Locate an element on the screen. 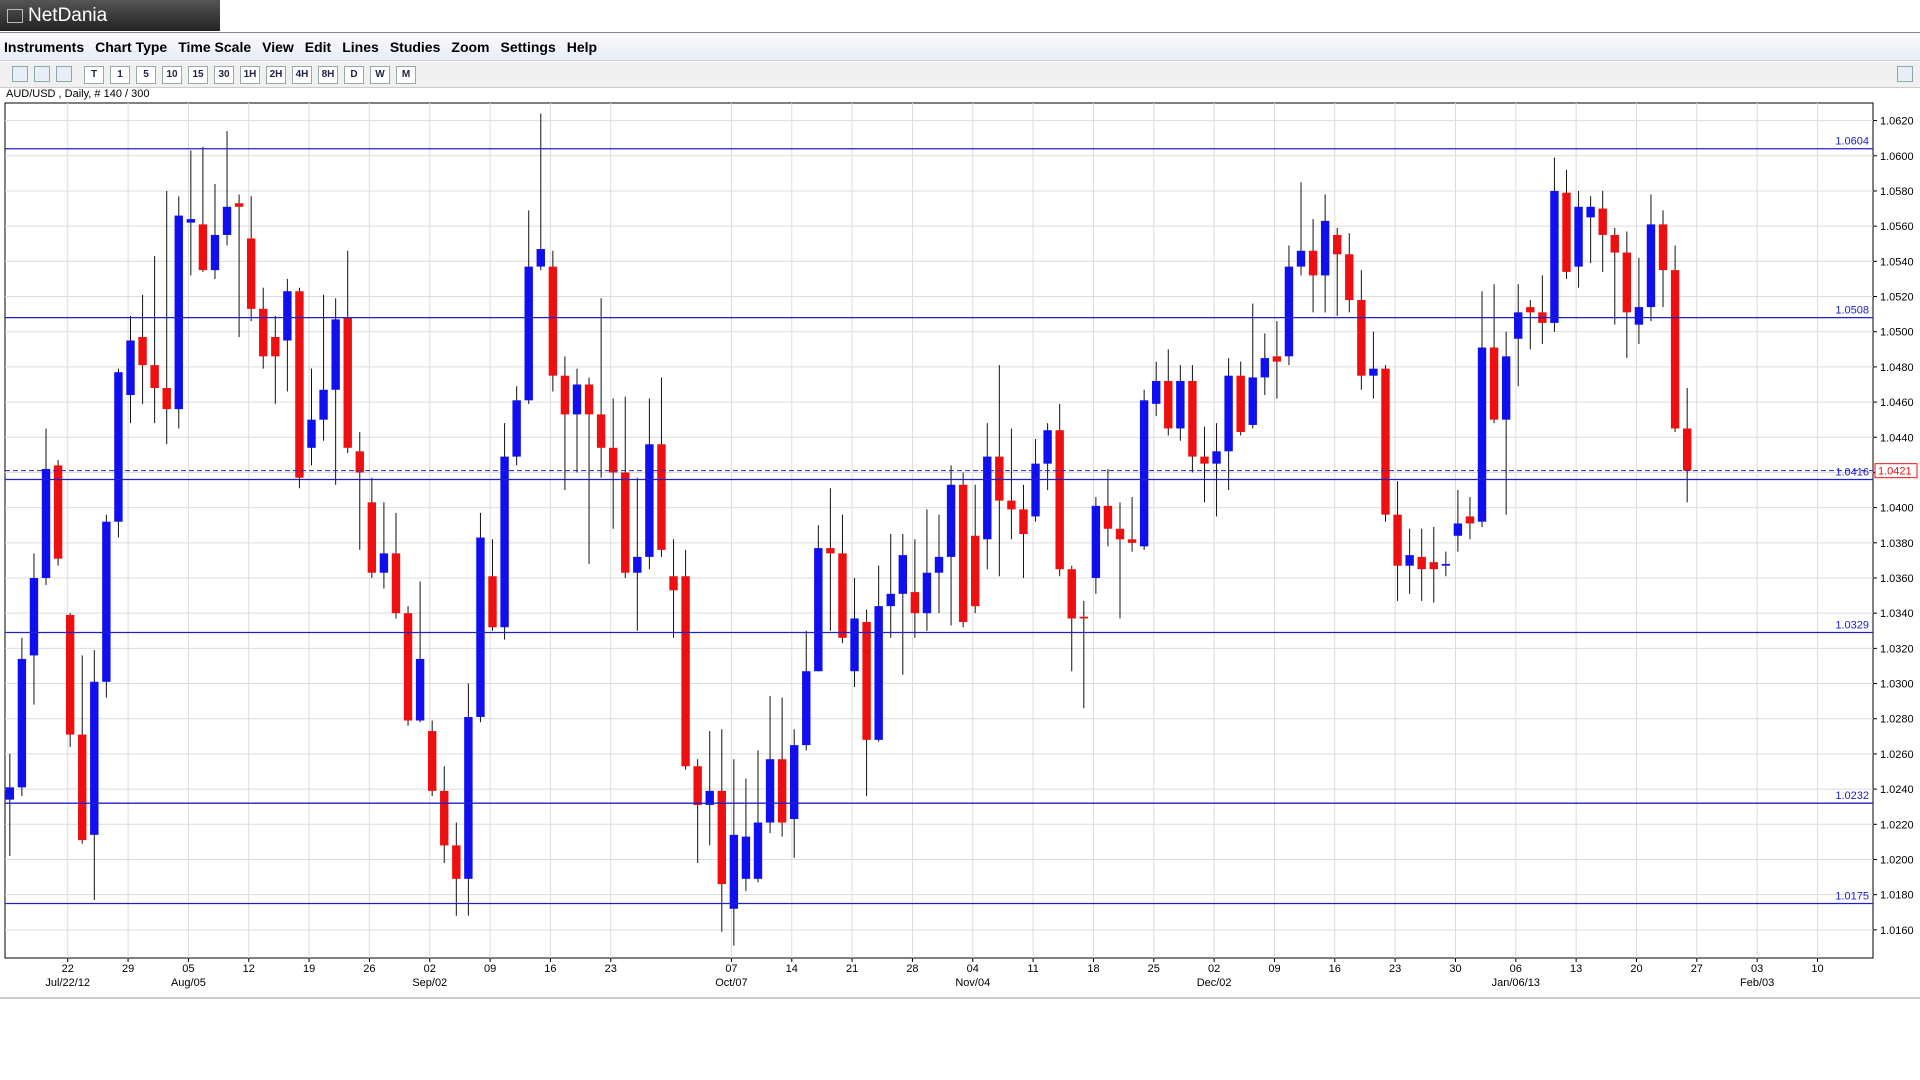  toolbar-button: M is located at coordinates (406, 74).